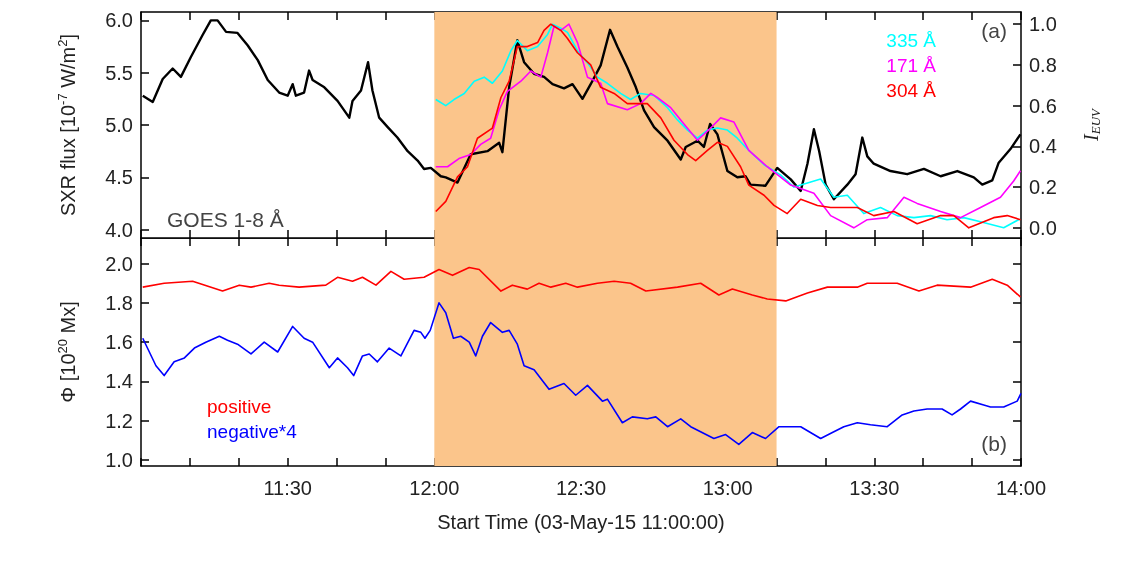 The width and height of the screenshot is (1145, 578). Describe the element at coordinates (581, 488) in the screenshot. I see `x-tick-label: 12:30` at that location.